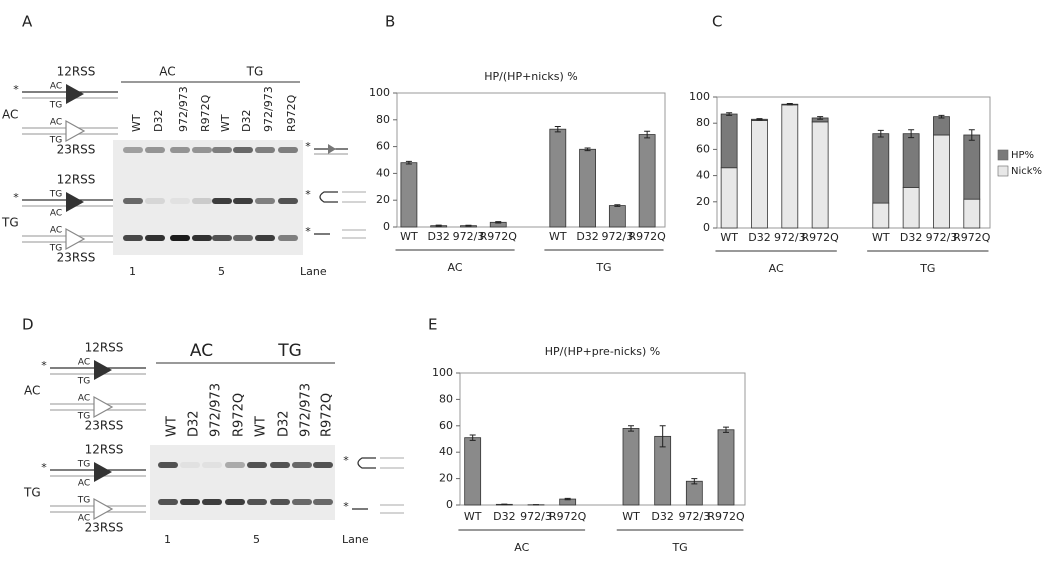  Describe the element at coordinates (631, 516) in the screenshot. I see `x-tick-label: WT` at that location.